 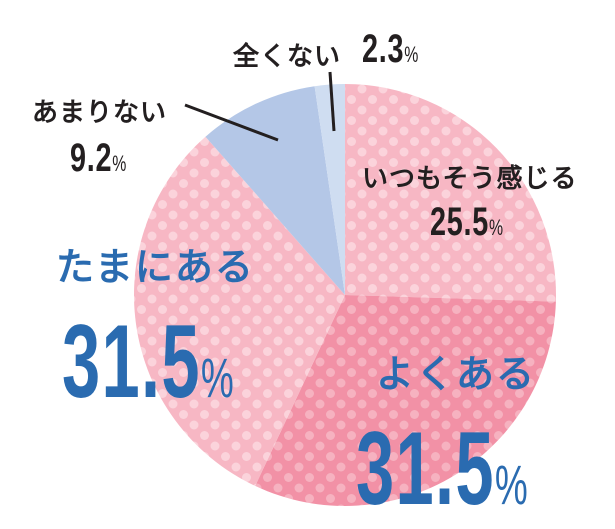 I want to click on value-yokuaru: 31.5%, so click(x=442, y=469).